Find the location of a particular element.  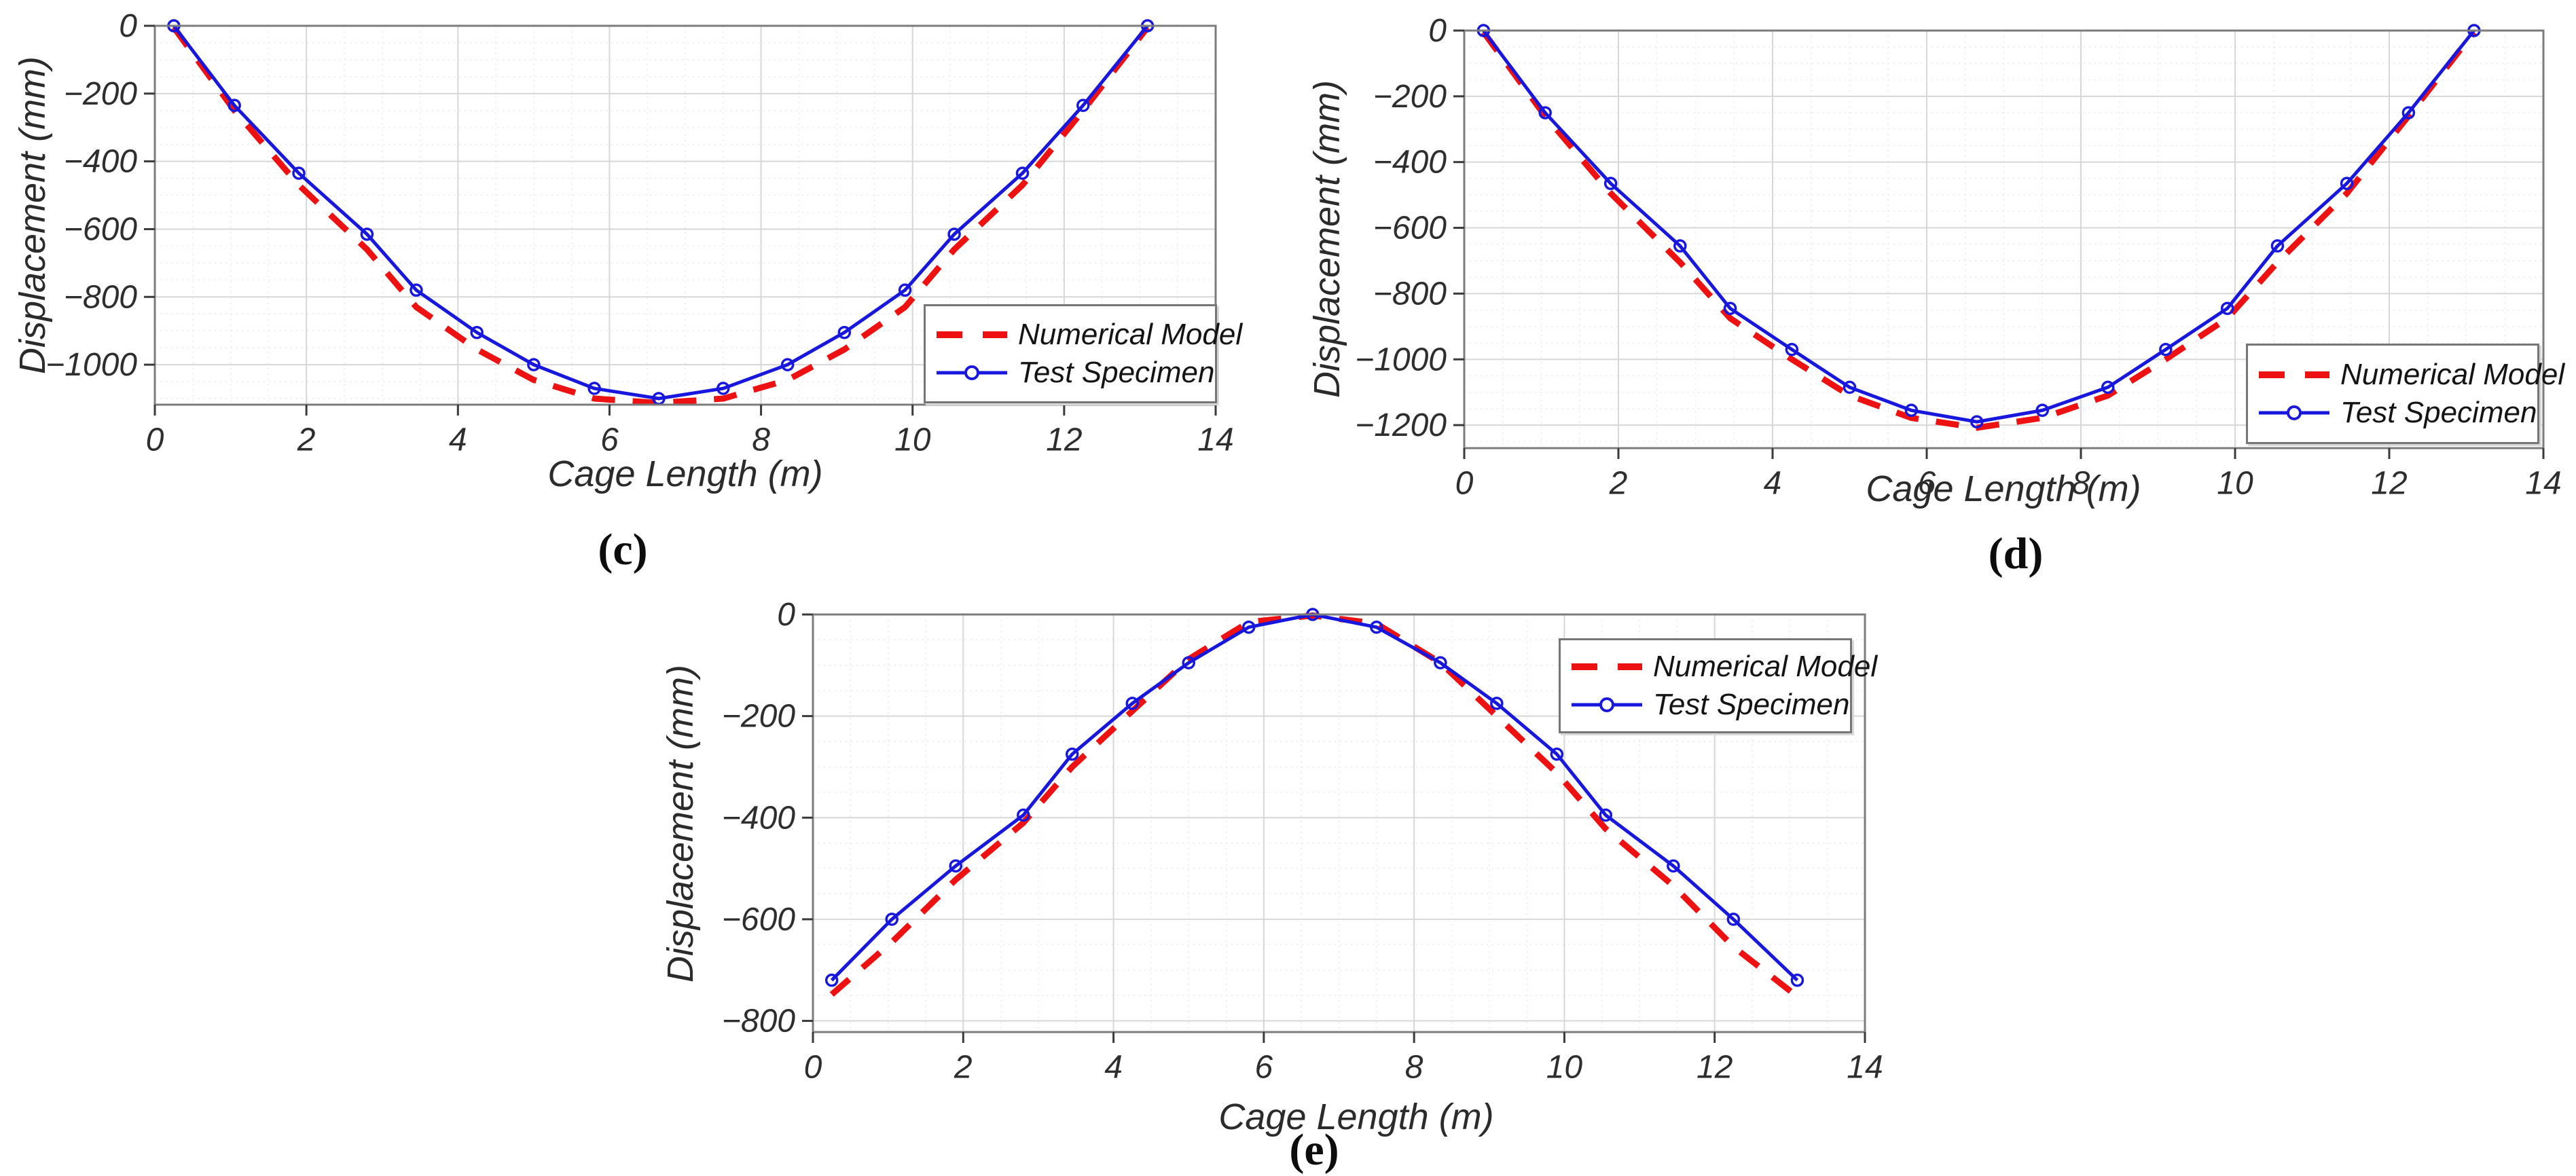

y-axis: 0 −200 −400 −600 −800 −1000 −1200 is located at coordinates (1409, 228).